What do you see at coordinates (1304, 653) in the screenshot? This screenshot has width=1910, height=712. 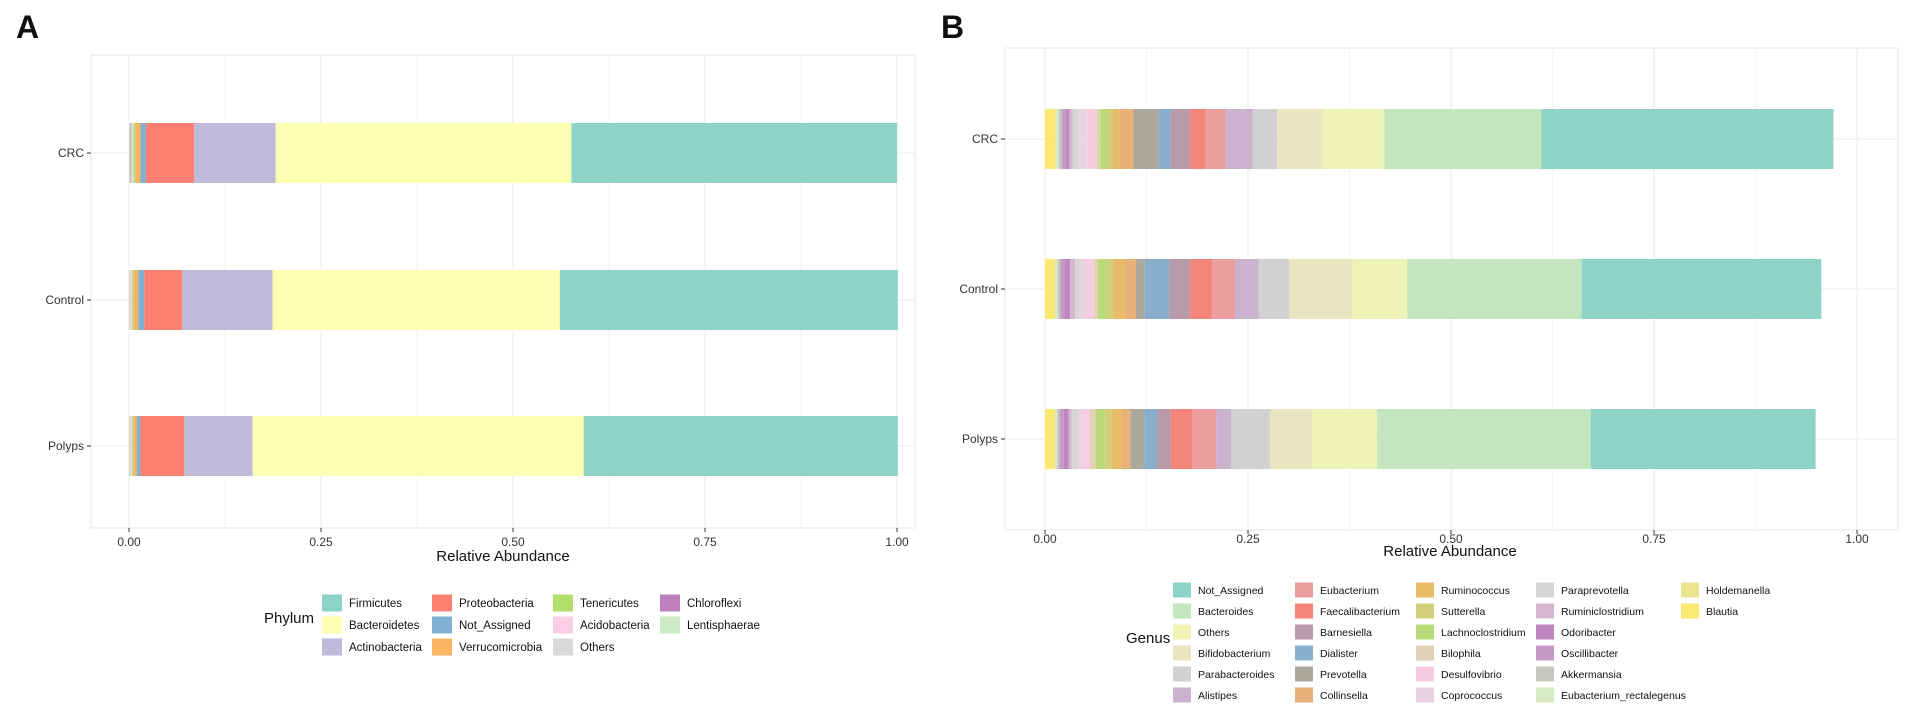 I see `legend-swatch-dialister` at bounding box center [1304, 653].